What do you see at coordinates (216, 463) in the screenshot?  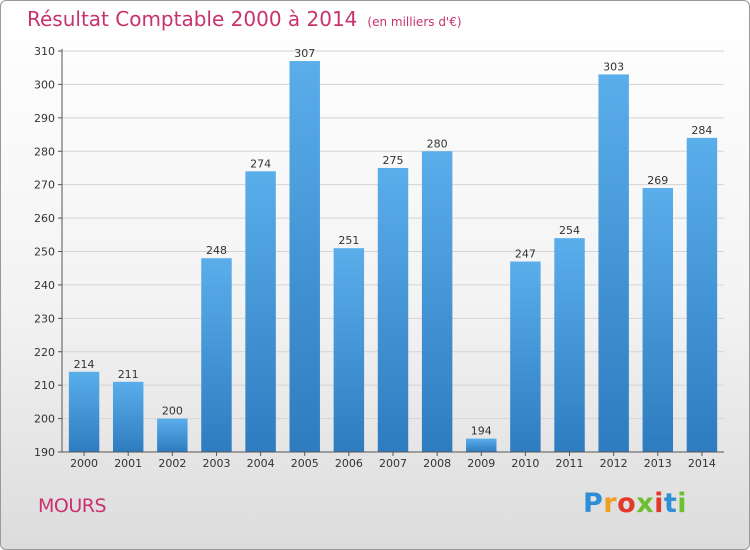 I see `x-tick-label: 2003` at bounding box center [216, 463].